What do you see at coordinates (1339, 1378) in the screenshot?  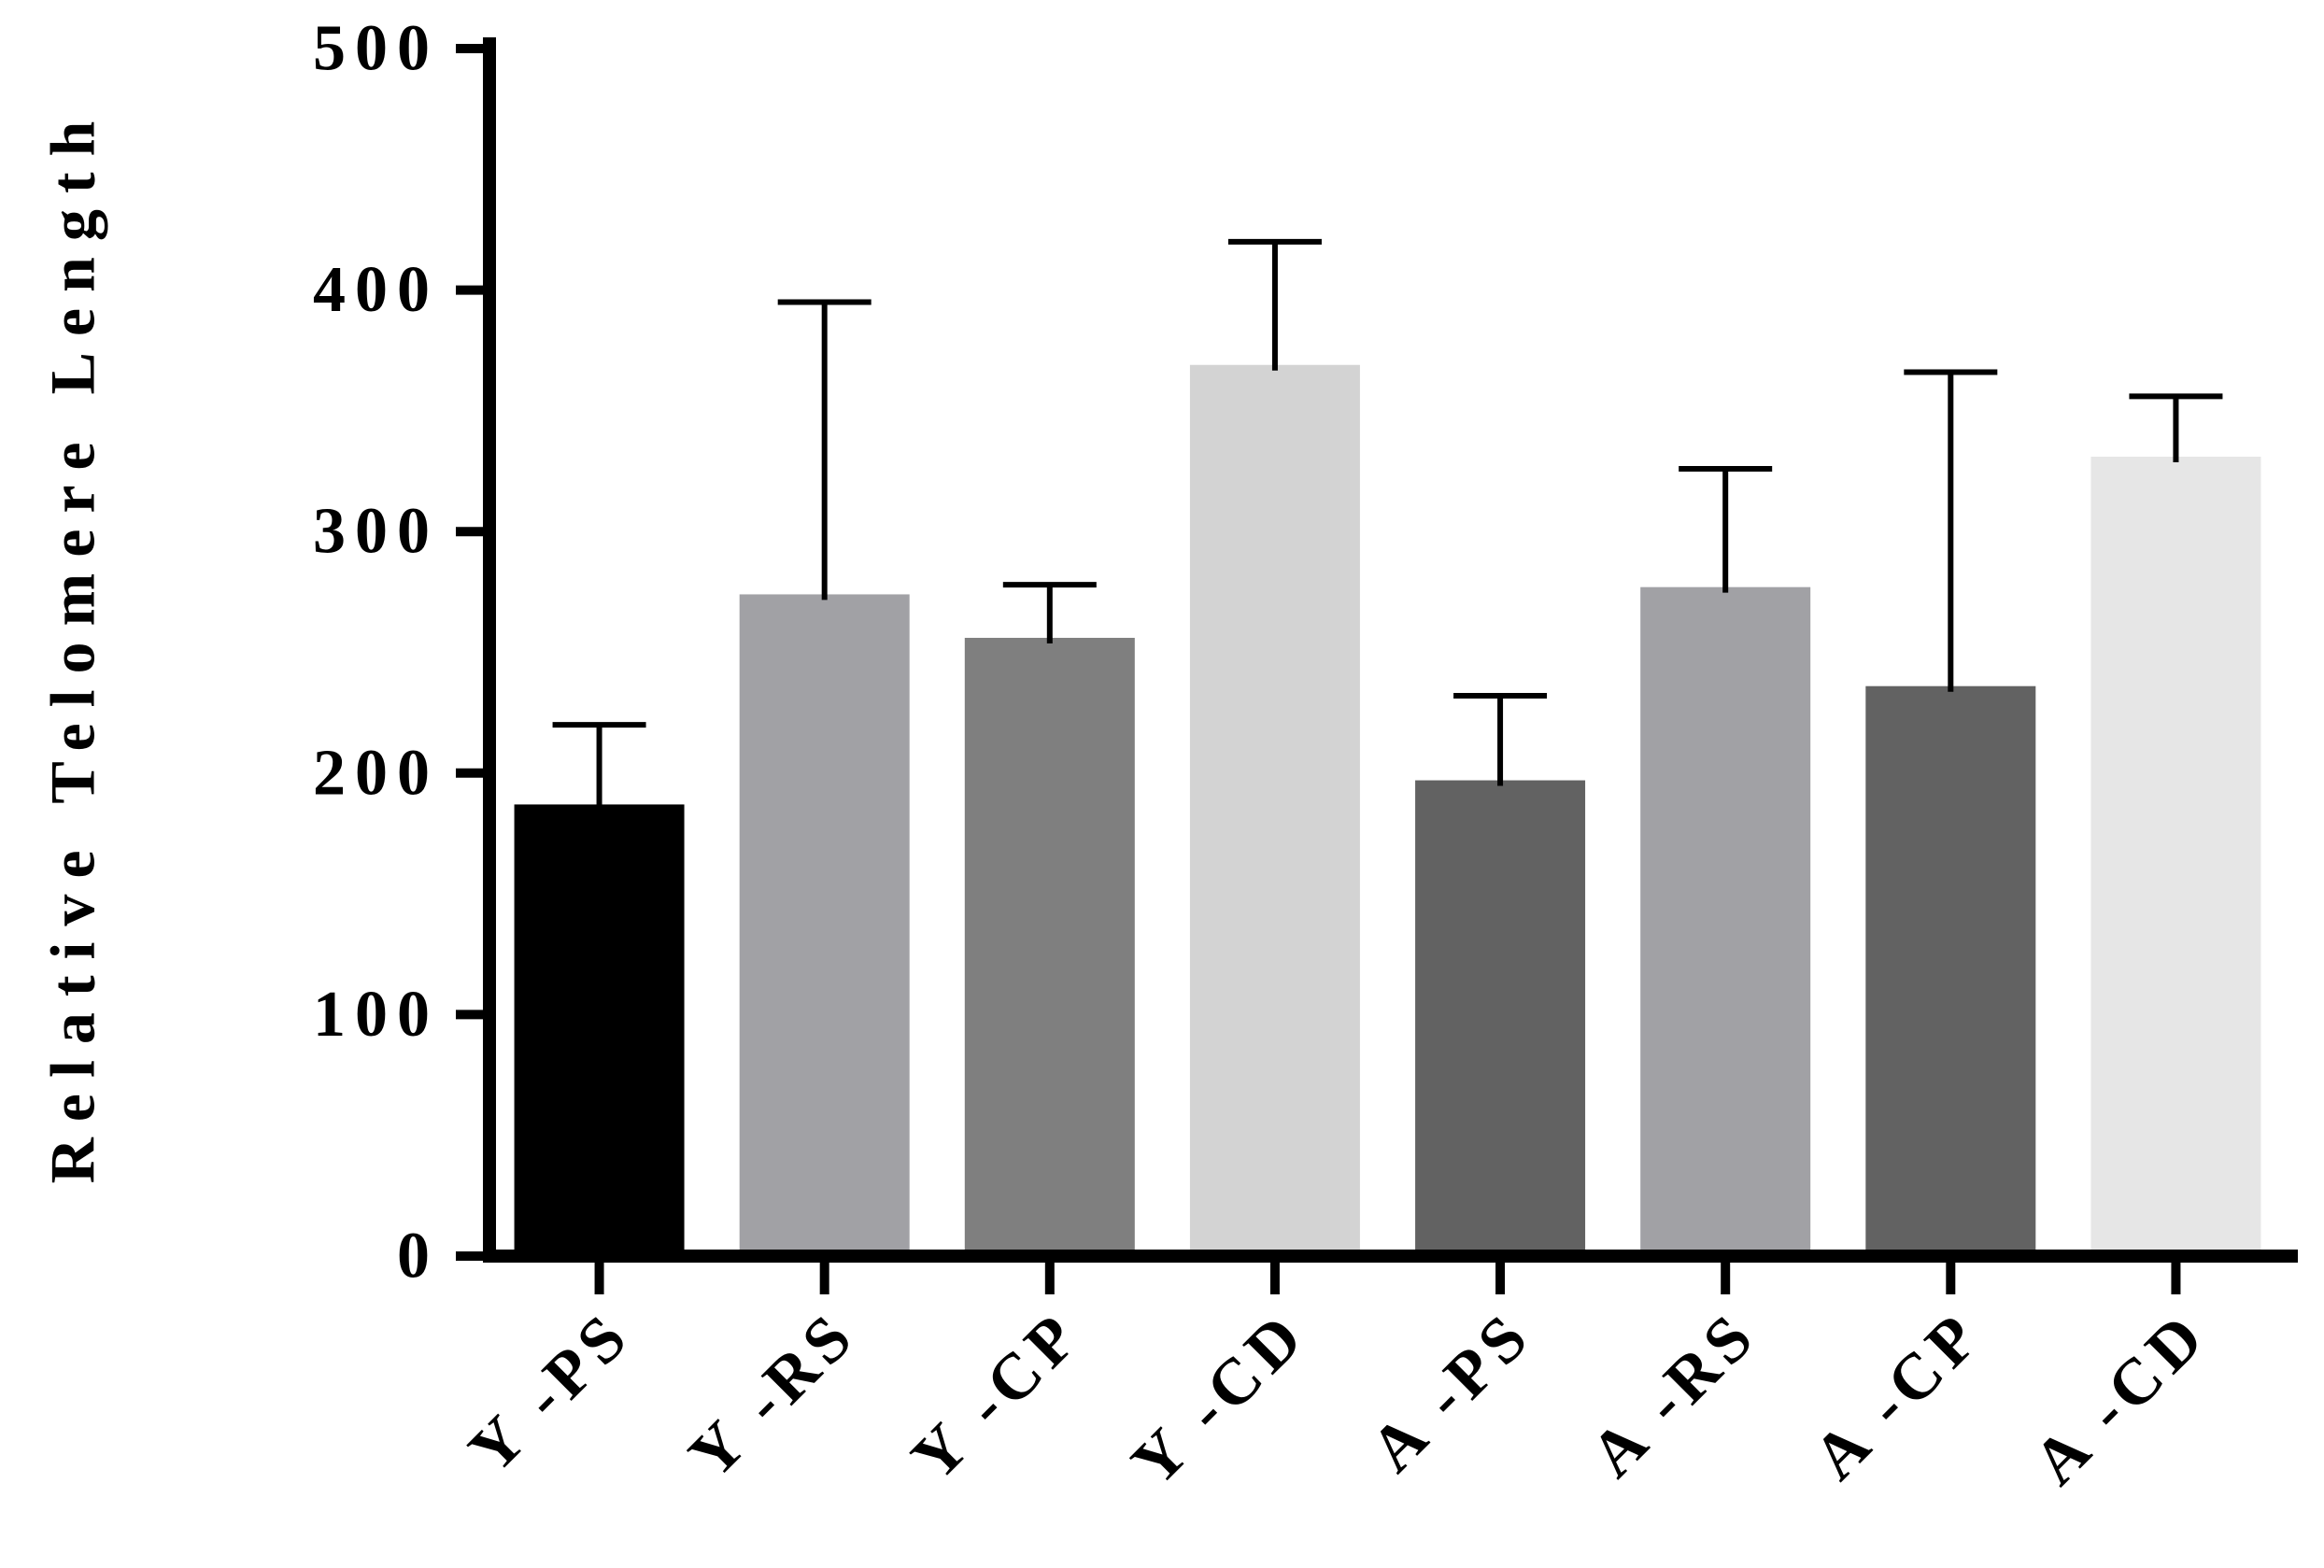 I see `x-ticks: Y -PS Y -RS Y -CP Y -CD A -PS A -RS A -CP A -CD` at bounding box center [1339, 1378].